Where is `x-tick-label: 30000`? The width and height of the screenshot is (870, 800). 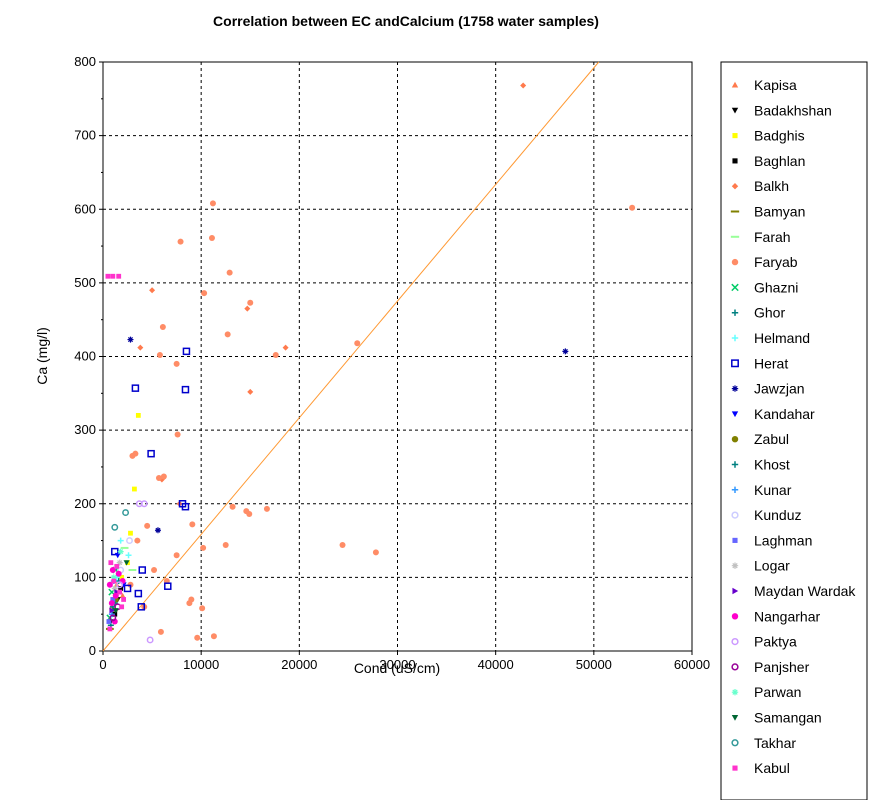 x-tick-label: 30000 is located at coordinates (397, 664).